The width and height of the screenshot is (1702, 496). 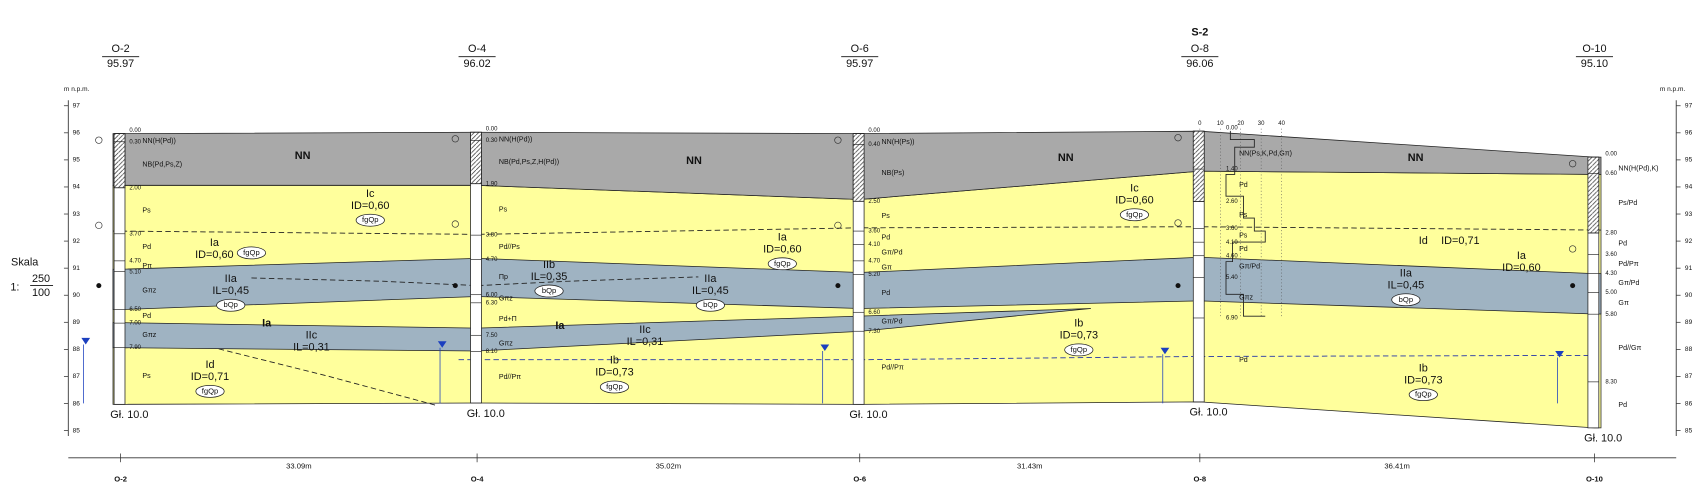 What do you see at coordinates (1232, 278) in the screenshot?
I see `depth-label: 5.40` at bounding box center [1232, 278].